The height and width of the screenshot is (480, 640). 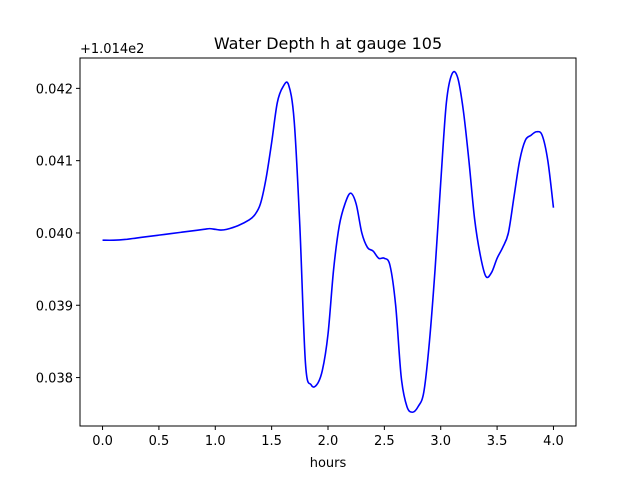 What do you see at coordinates (440, 441) in the screenshot?
I see `x-tick-label: 3.0` at bounding box center [440, 441].